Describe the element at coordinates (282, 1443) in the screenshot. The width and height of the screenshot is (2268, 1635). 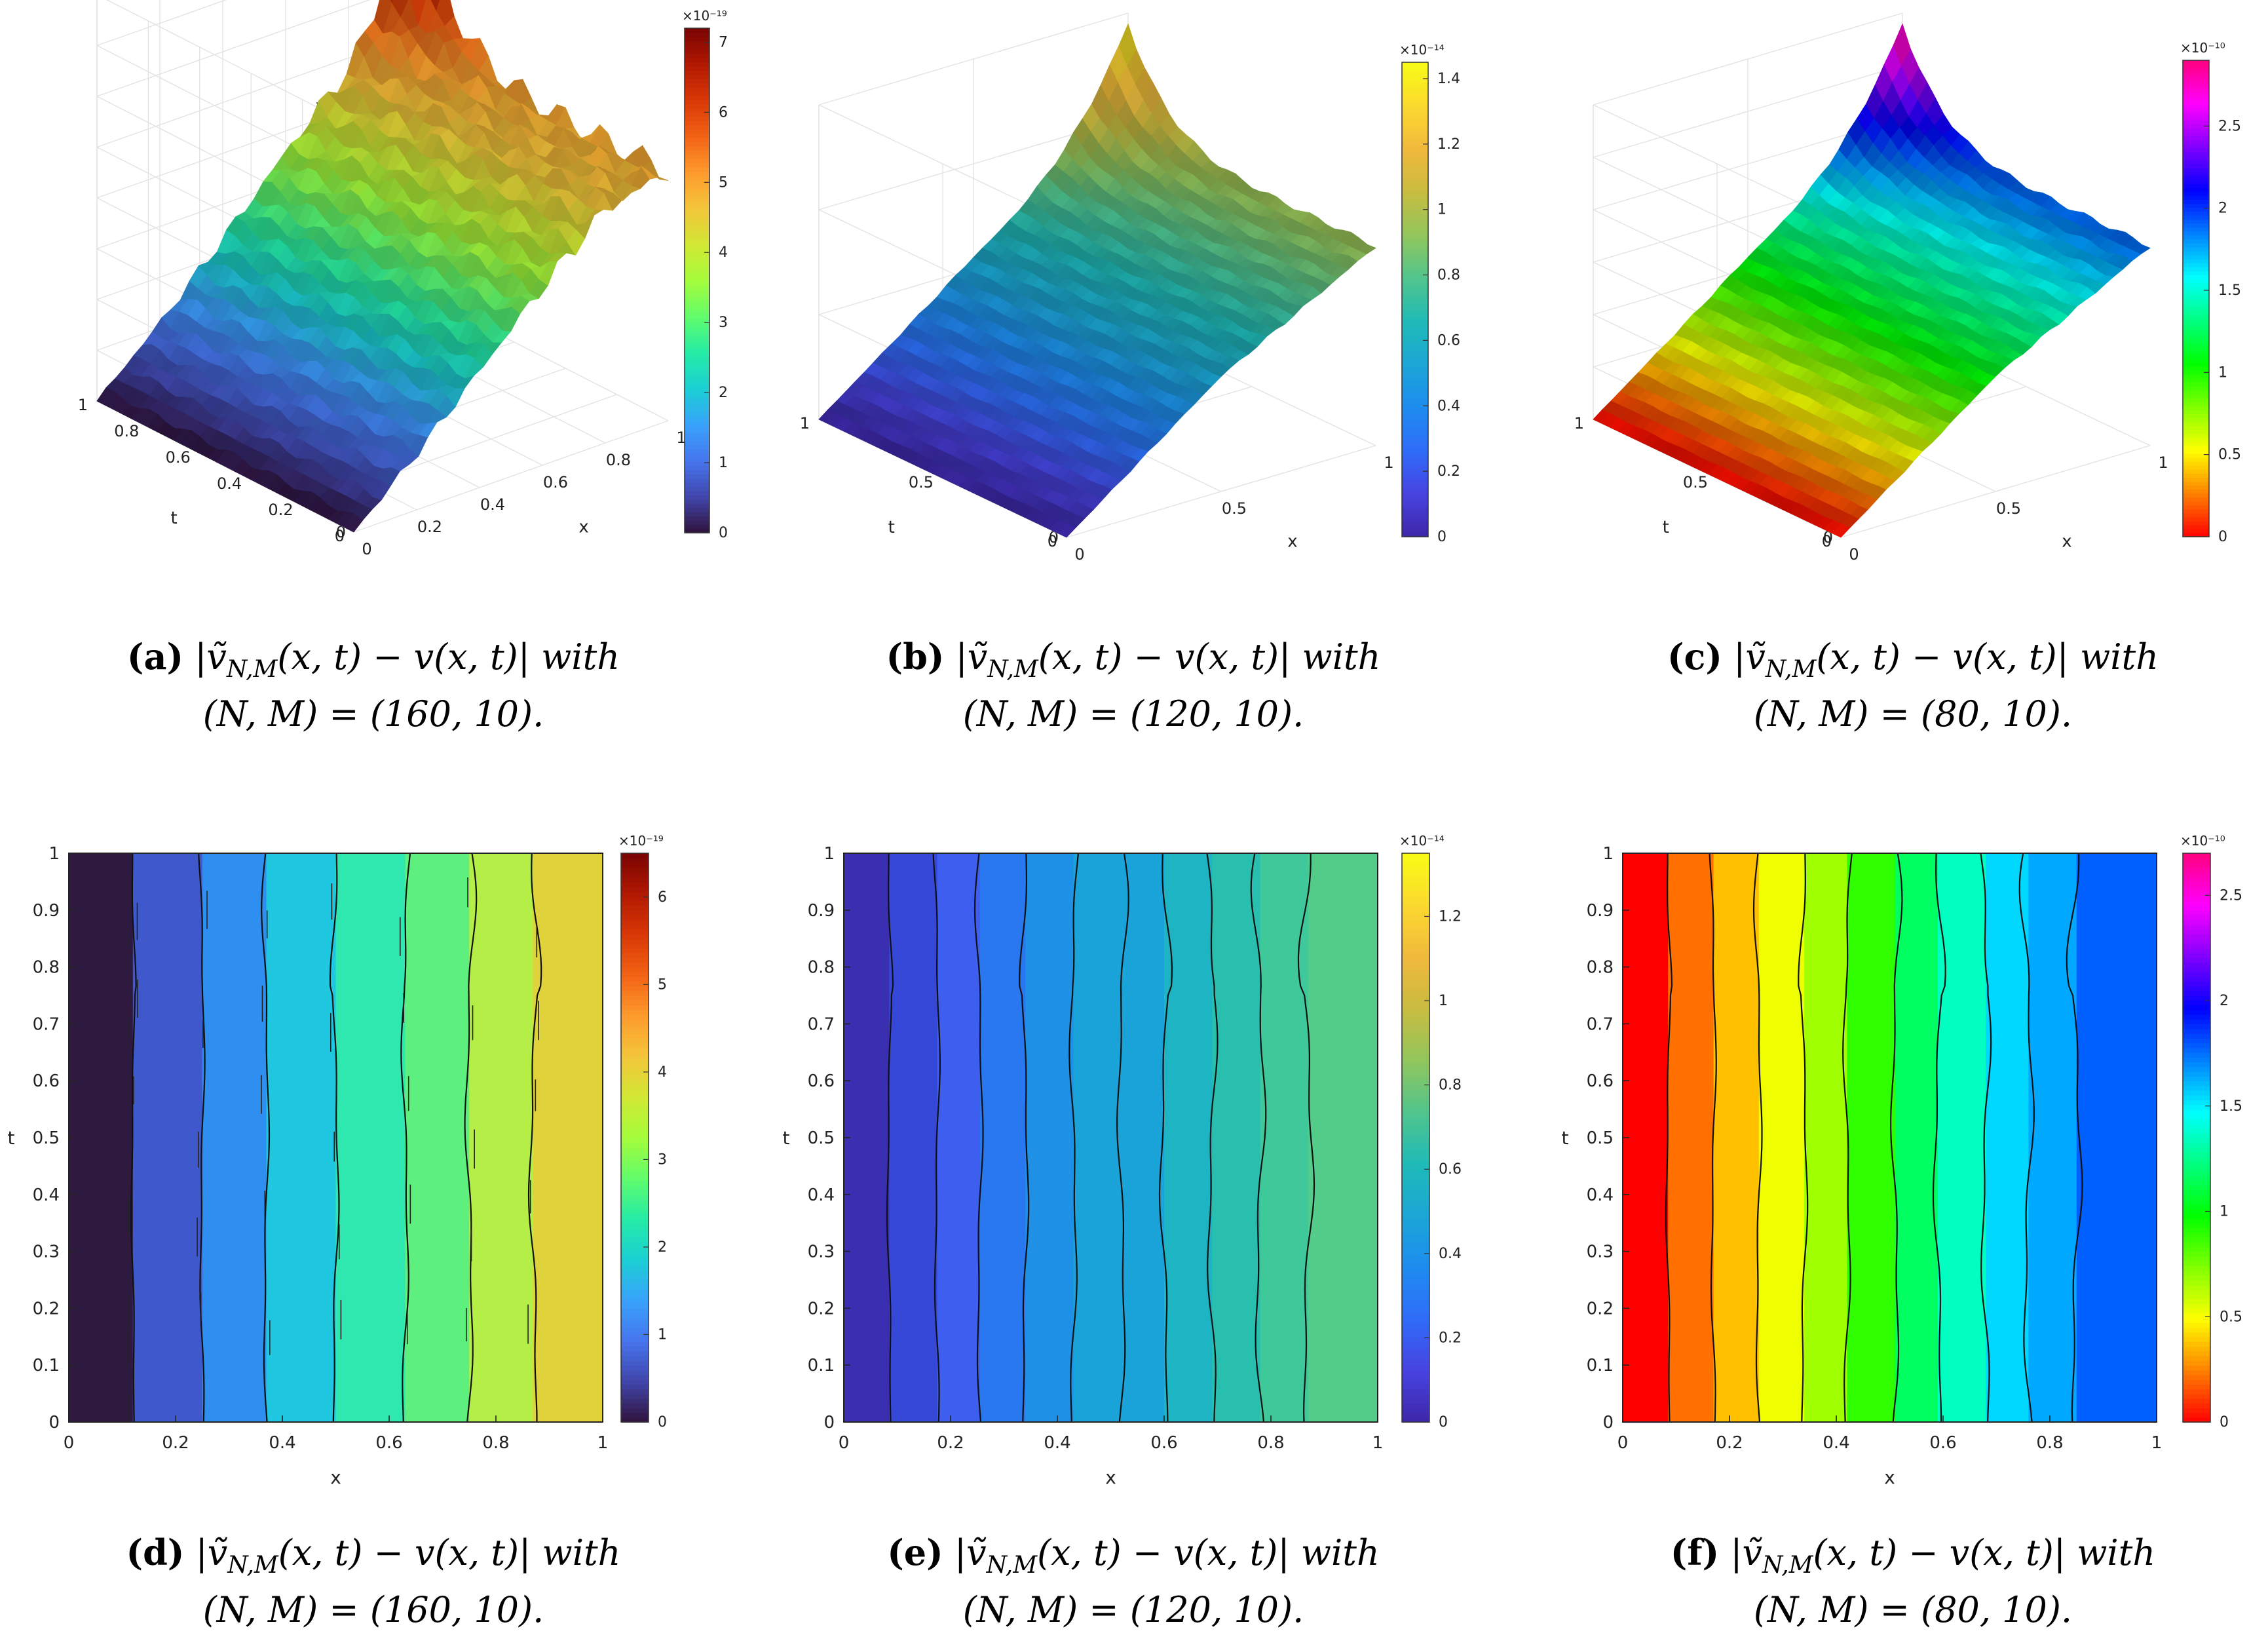
I see `x-tick-label: 0.4` at that location.